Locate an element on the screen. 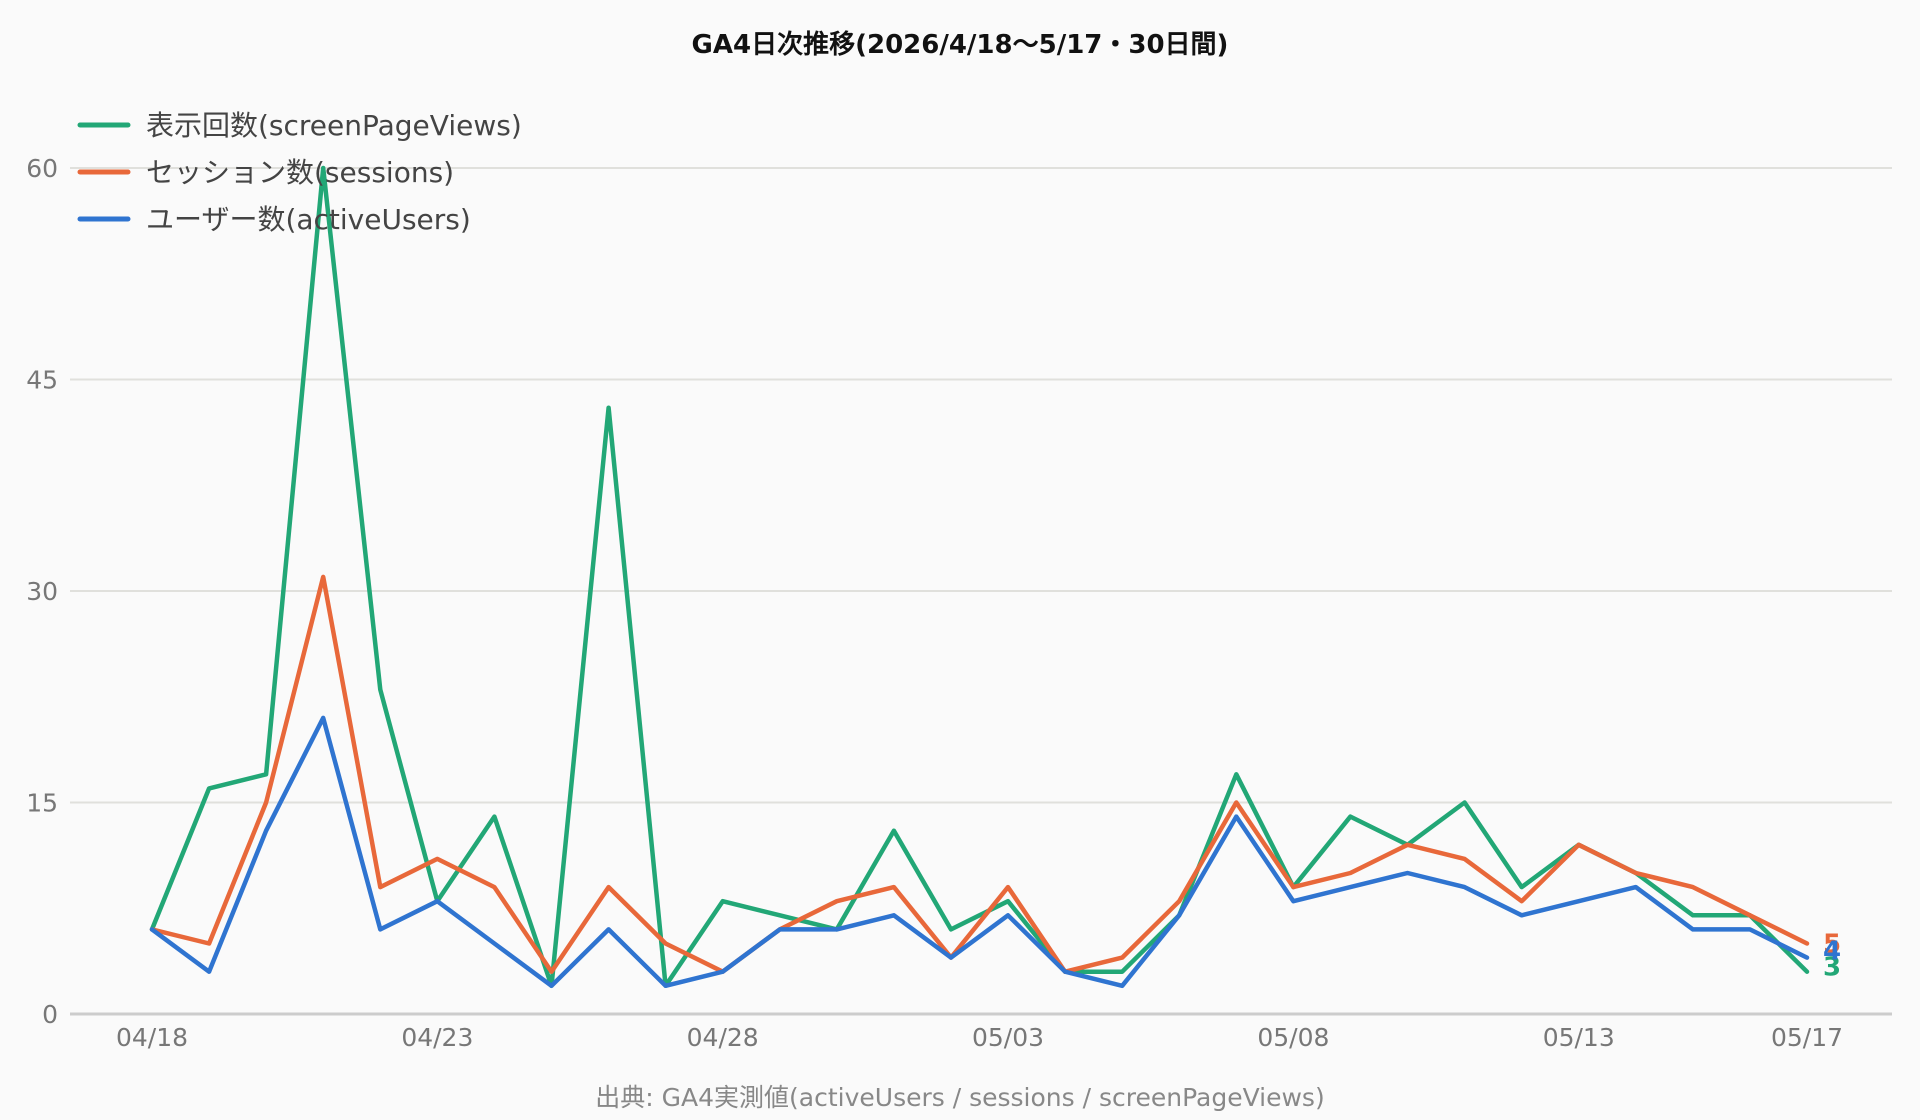  x-tick-label: 04/18 is located at coordinates (152, 1037).